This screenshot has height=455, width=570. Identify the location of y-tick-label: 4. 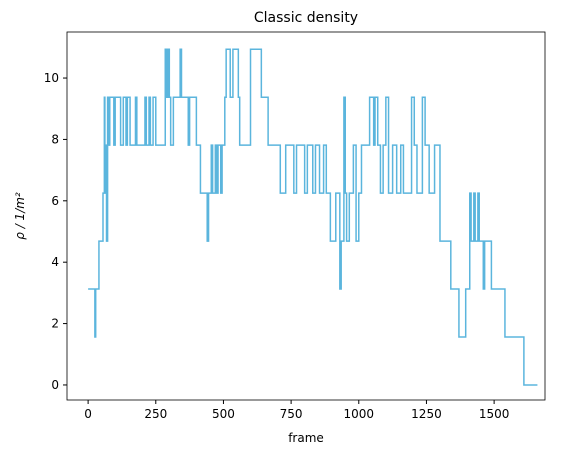
(55, 262).